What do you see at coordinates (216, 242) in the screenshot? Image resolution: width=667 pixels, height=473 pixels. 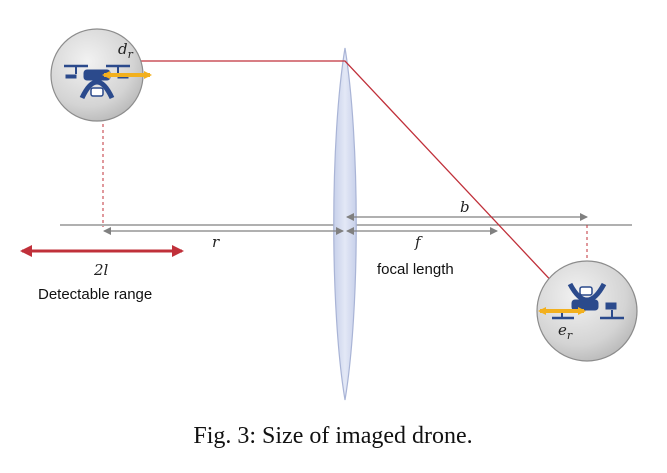 I see `label-r: r` at bounding box center [216, 242].